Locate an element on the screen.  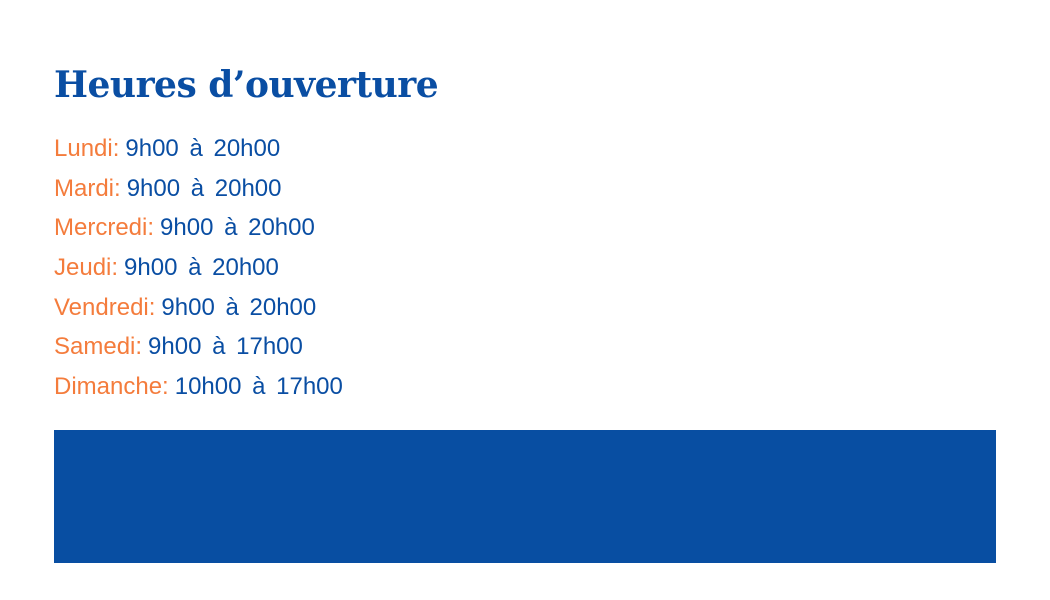
hours-row: Lundi: 9h00 à 20h00 is located at coordinates (198, 152).